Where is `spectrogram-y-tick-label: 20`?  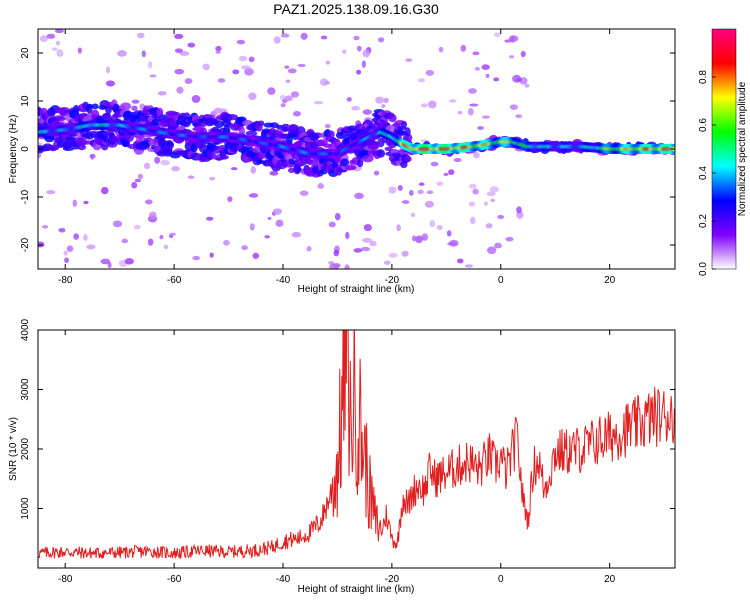 spectrogram-y-tick-label: 20 is located at coordinates (25, 53).